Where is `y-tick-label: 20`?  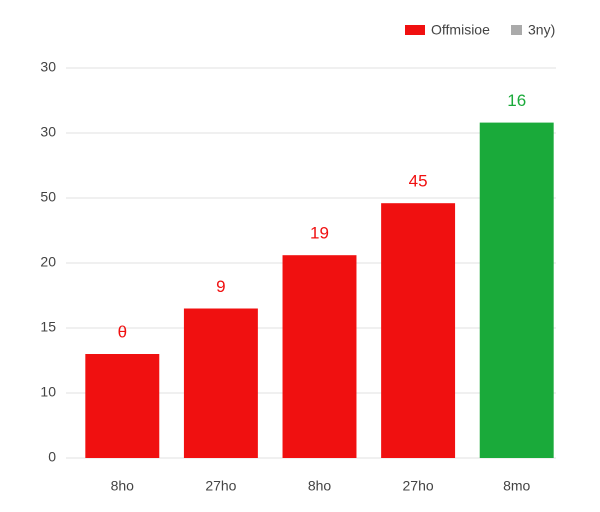
y-tick-label: 20 is located at coordinates (48, 262).